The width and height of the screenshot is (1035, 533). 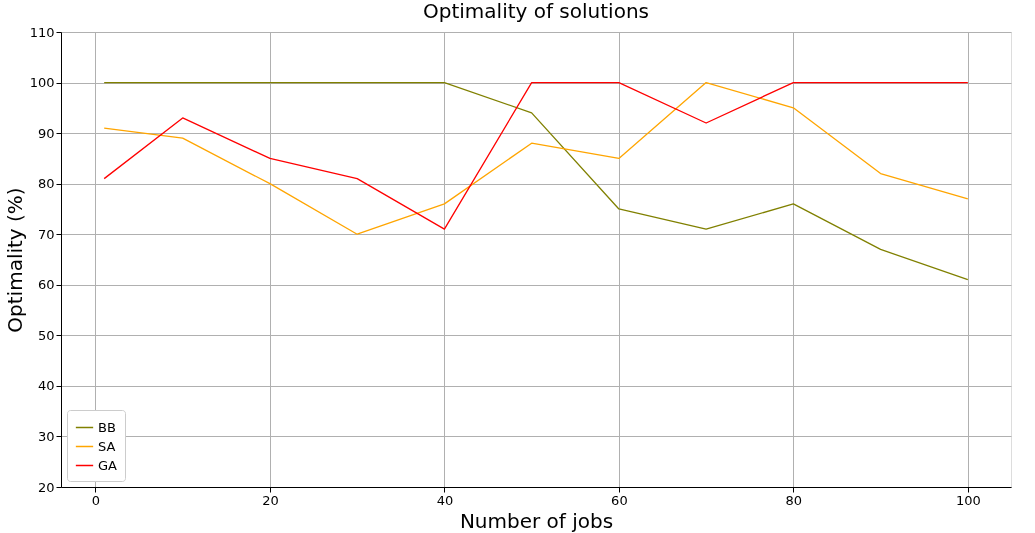 I want to click on y-tick-label: 100, so click(x=42, y=83).